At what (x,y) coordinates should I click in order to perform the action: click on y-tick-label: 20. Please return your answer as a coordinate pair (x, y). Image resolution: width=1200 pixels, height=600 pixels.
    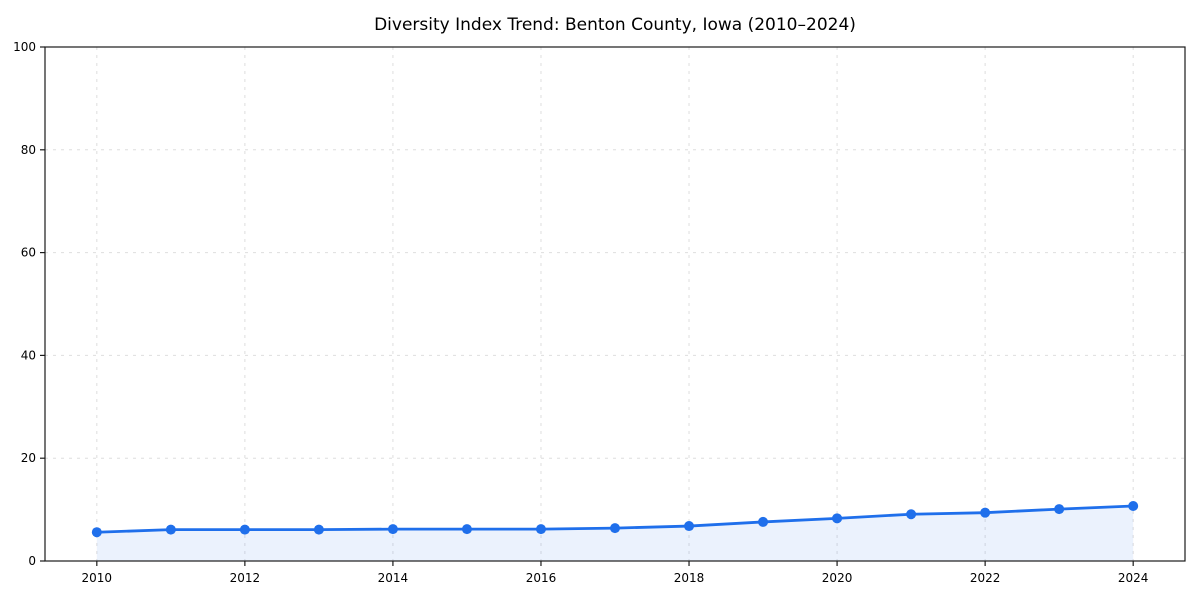
    Looking at the image, I should click on (28, 458).